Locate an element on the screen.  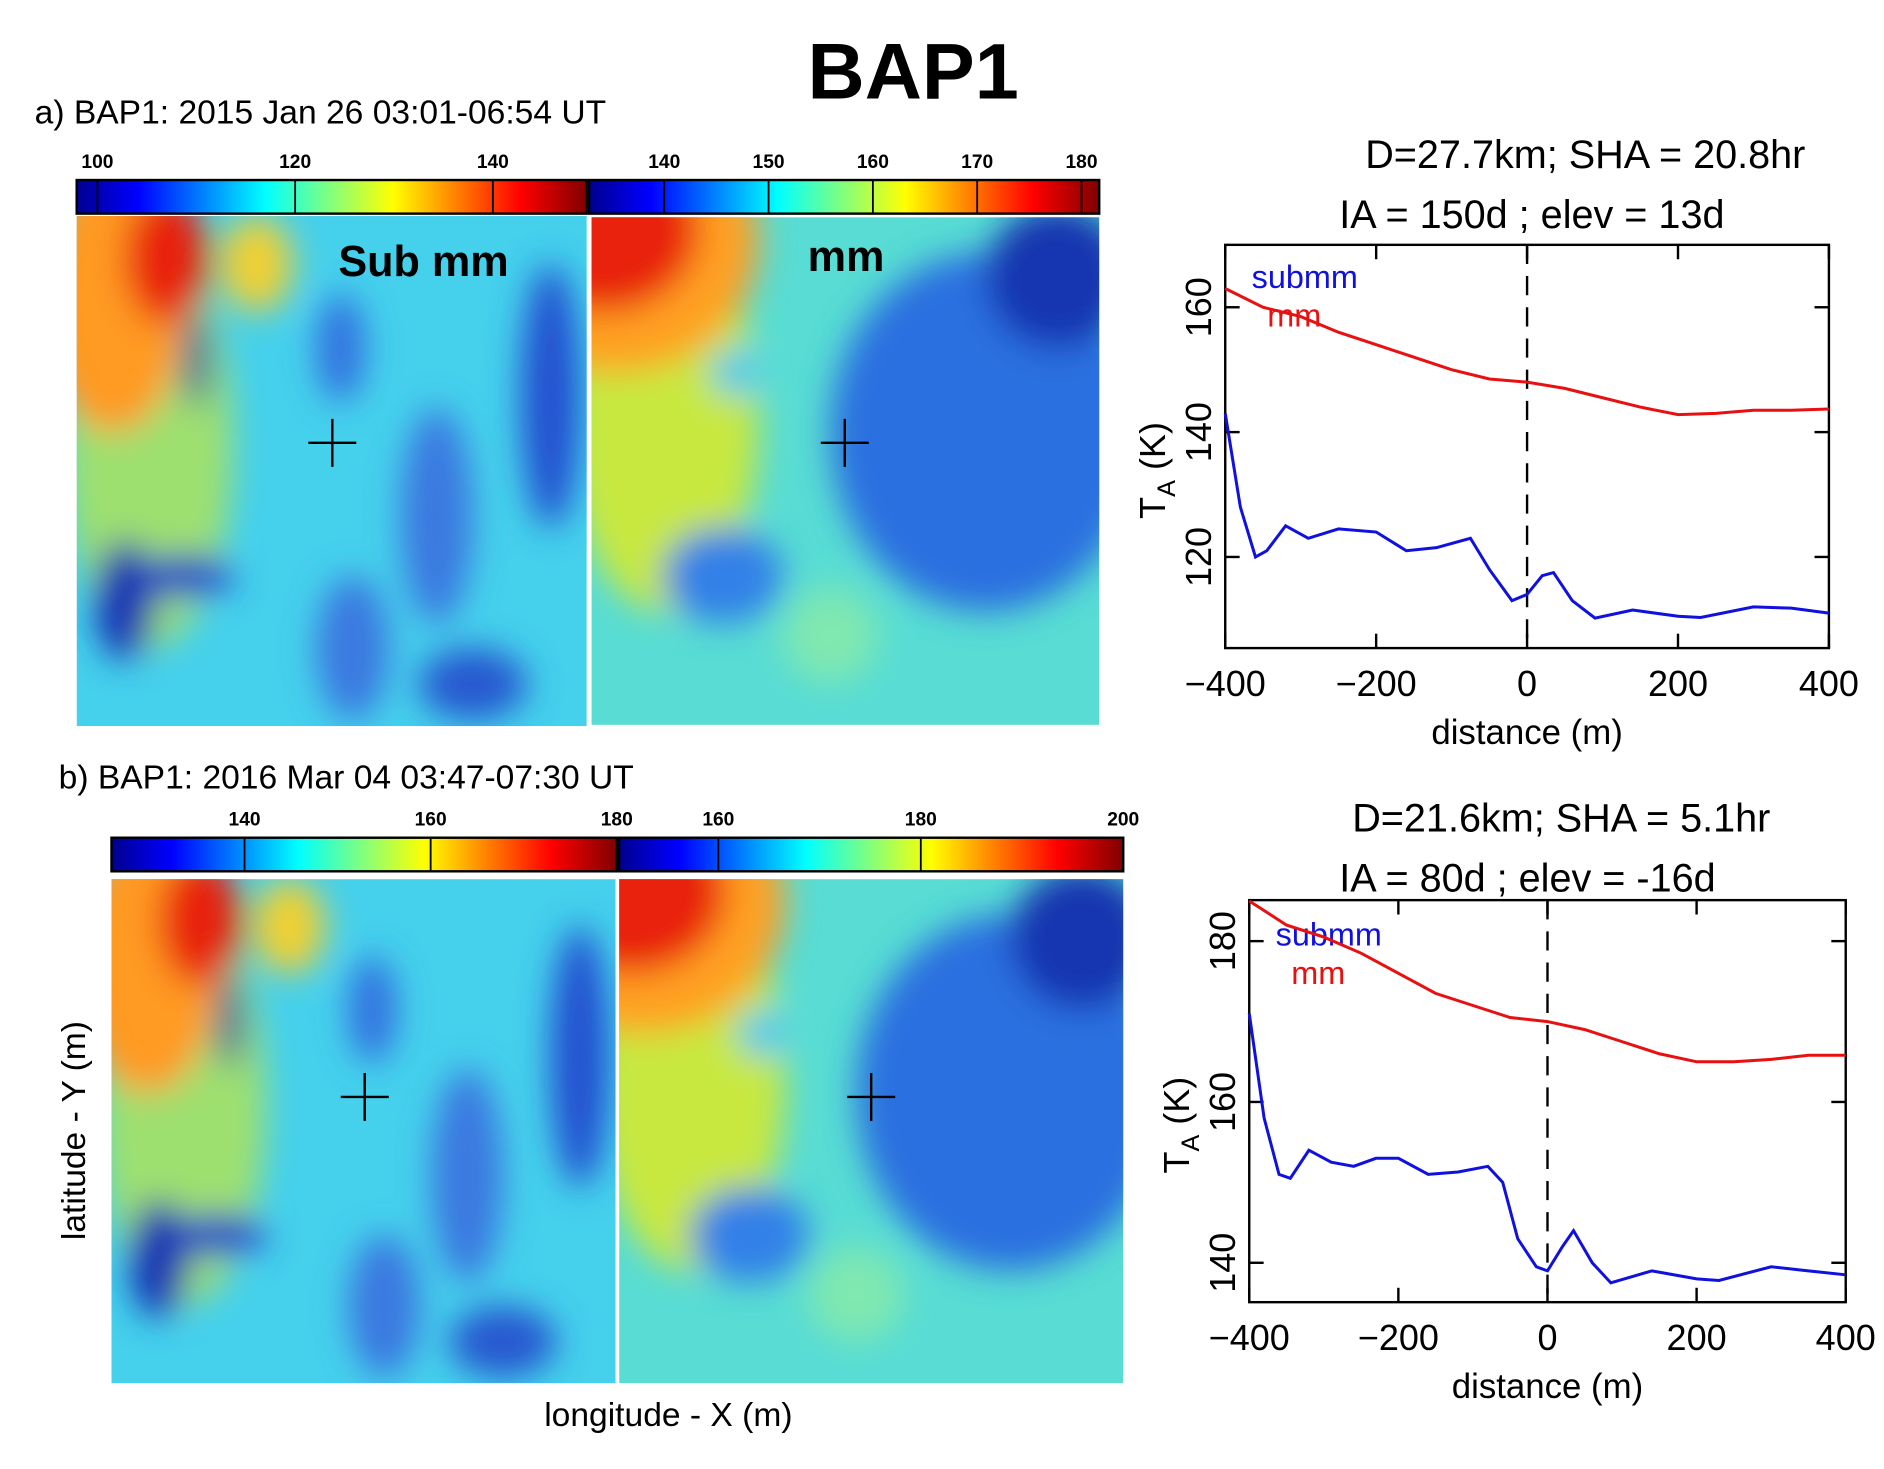
panel-label: a) BAP1: 2015 Jan 26 03:01-06:54 UT is located at coordinates (320, 113).